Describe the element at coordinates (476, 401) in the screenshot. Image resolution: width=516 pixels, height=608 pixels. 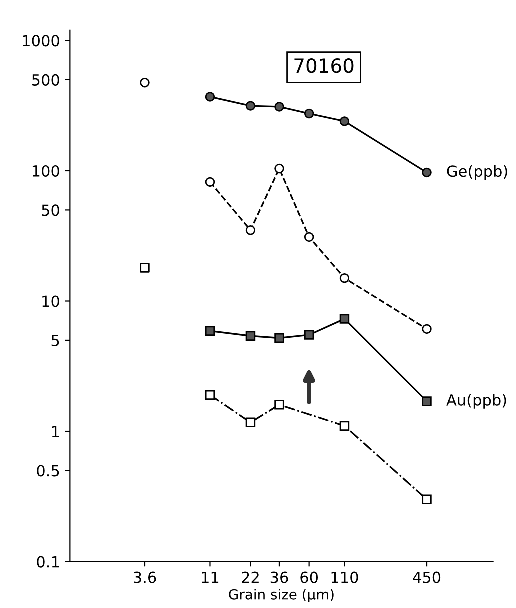
I see `annotation: Au(ppb)` at that location.